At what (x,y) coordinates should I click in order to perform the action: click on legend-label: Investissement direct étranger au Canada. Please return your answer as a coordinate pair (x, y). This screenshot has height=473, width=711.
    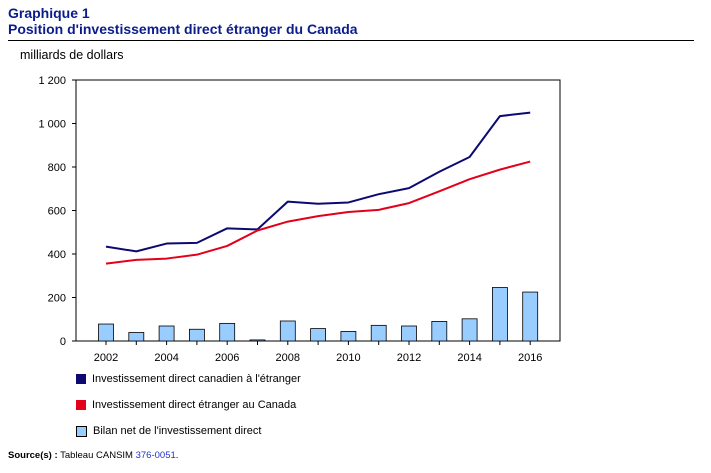
    Looking at the image, I should click on (194, 405).